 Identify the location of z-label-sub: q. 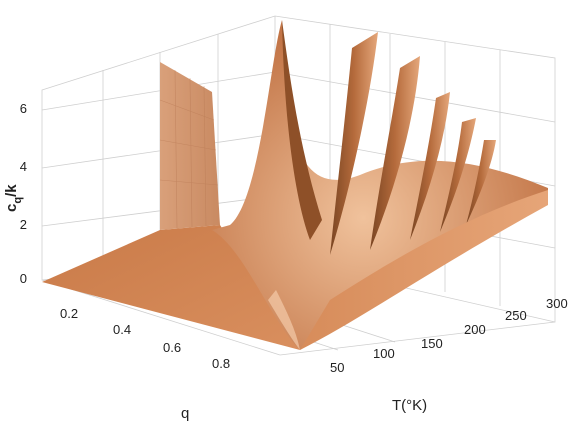
(18, 200).